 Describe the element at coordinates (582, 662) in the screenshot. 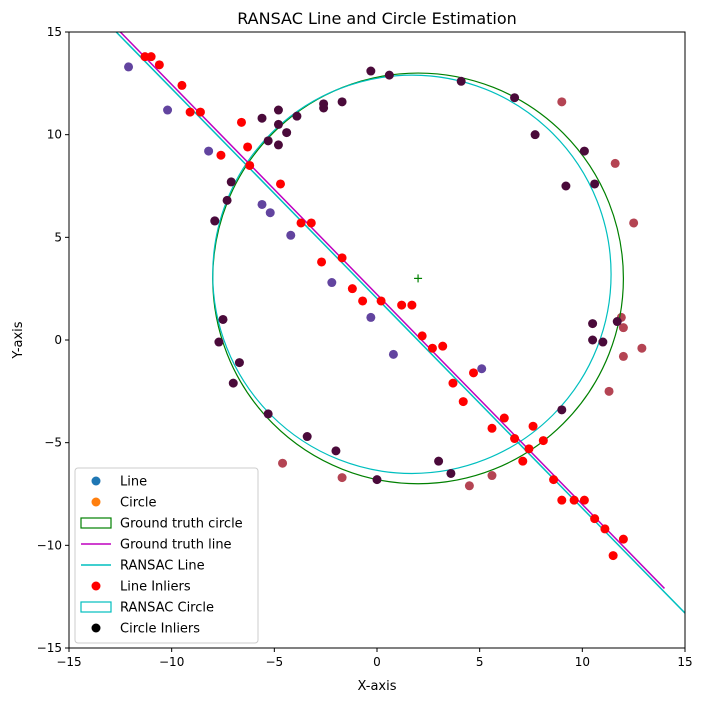

I see `x-tick-label: 10` at that location.